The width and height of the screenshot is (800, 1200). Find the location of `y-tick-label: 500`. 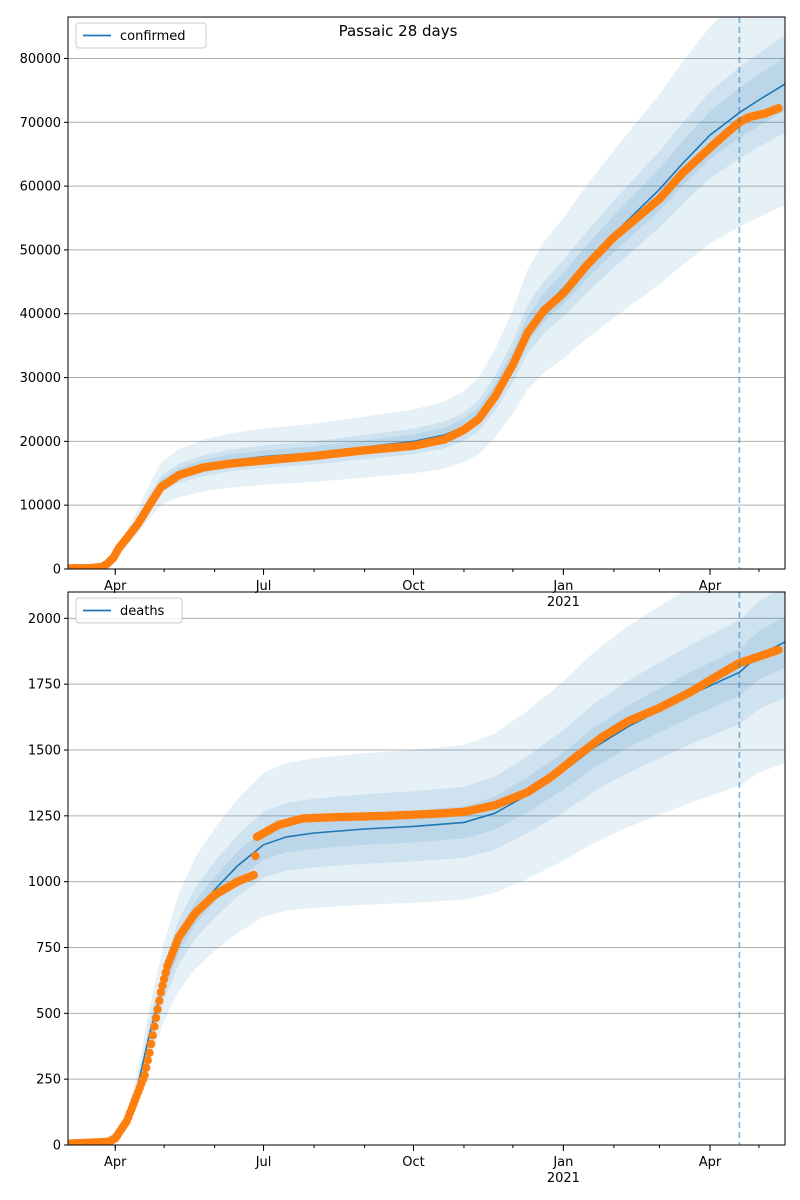

y-tick-label: 500 is located at coordinates (48, 1014).